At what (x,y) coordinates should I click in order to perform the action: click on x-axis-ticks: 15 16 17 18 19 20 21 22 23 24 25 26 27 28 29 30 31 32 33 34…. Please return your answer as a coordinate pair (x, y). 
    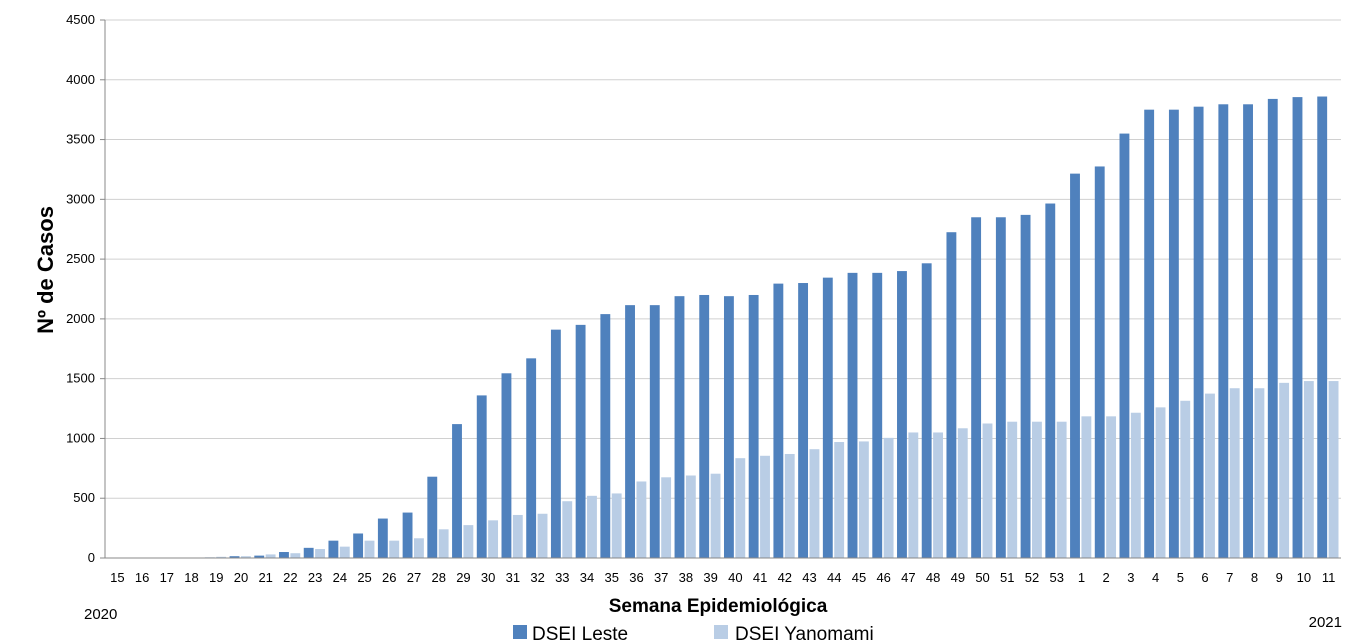
    Looking at the image, I should click on (722, 577).